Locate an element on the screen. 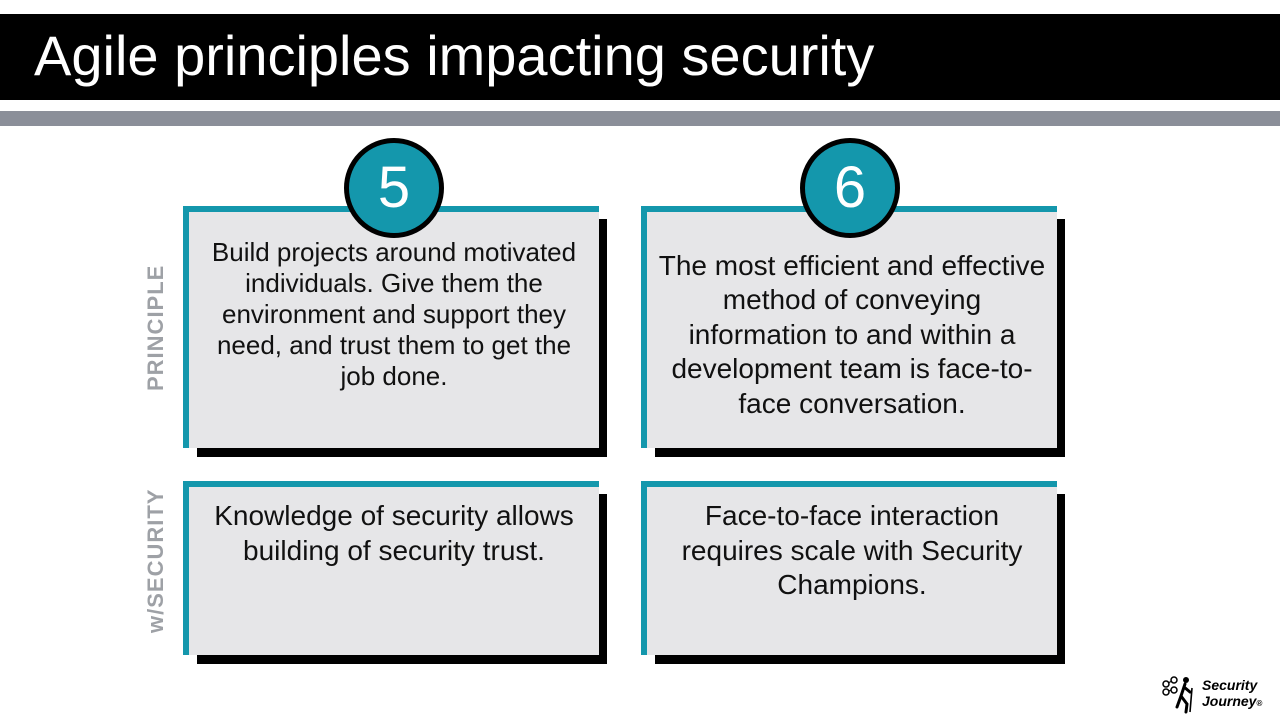 The width and height of the screenshot is (1280, 720). logo-line-2: Journey® is located at coordinates (1232, 702).